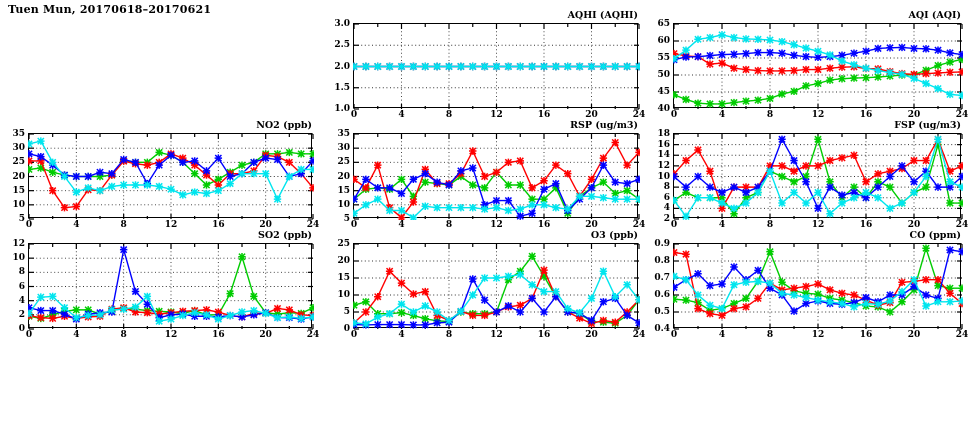  I want to click on panel-so2: SO2 (ppb) 0 2 4 6 8 10 12 0 4 8 12 16 20 24, so click(165, 285).